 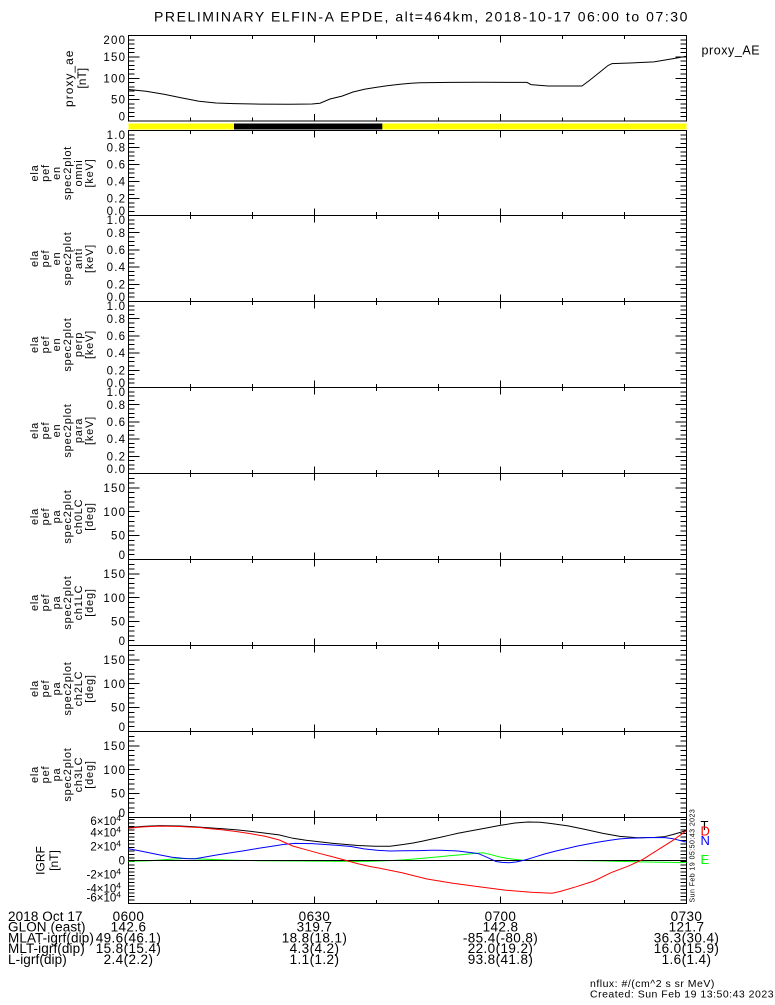 What do you see at coordinates (693, 856) in the screenshot?
I see `svg-text: Sun Feb 19 05:50:43 2023` at bounding box center [693, 856].